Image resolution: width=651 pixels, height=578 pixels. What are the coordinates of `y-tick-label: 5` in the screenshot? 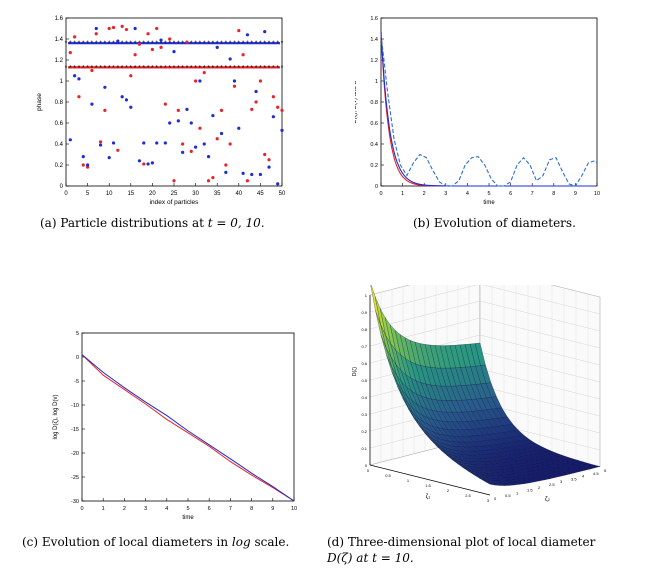 It's located at (605, 470).